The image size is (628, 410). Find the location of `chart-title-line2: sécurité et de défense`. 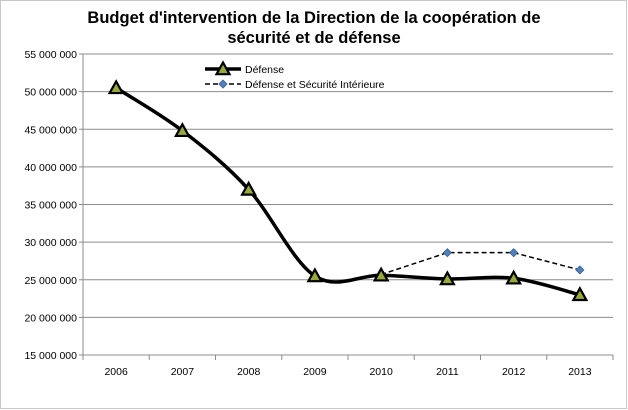

chart-title-line2: sécurité et de défense is located at coordinates (313, 38).